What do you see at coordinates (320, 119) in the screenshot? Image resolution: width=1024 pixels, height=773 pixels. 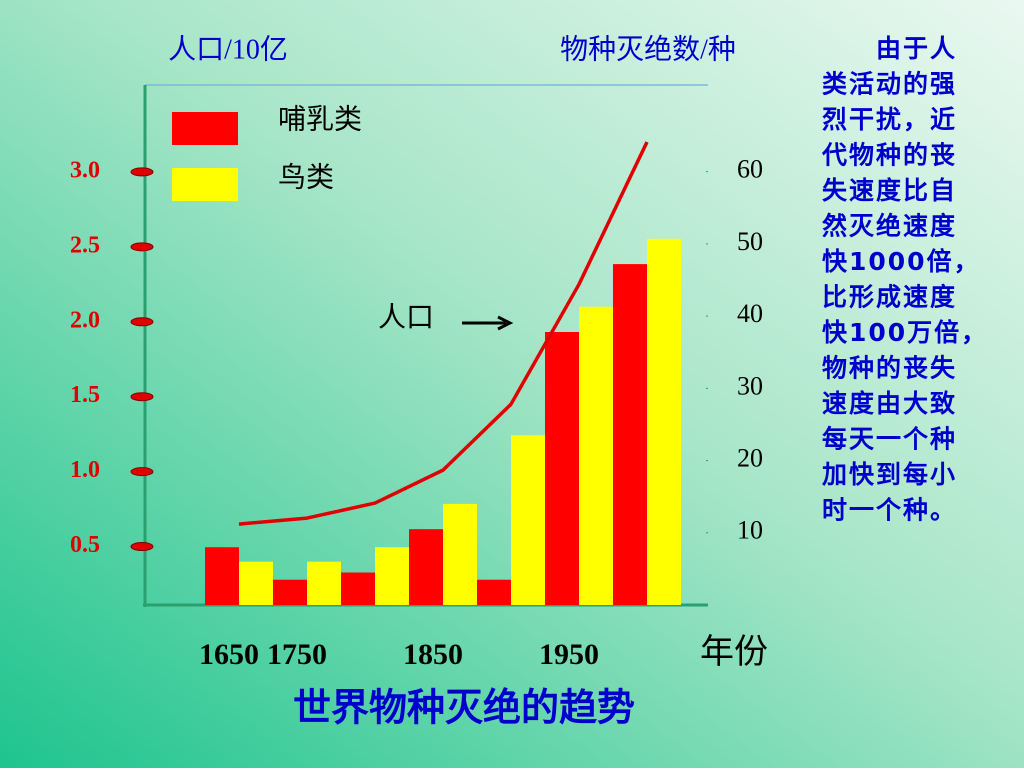 I see `legend-label: 哺乳类` at bounding box center [320, 119].